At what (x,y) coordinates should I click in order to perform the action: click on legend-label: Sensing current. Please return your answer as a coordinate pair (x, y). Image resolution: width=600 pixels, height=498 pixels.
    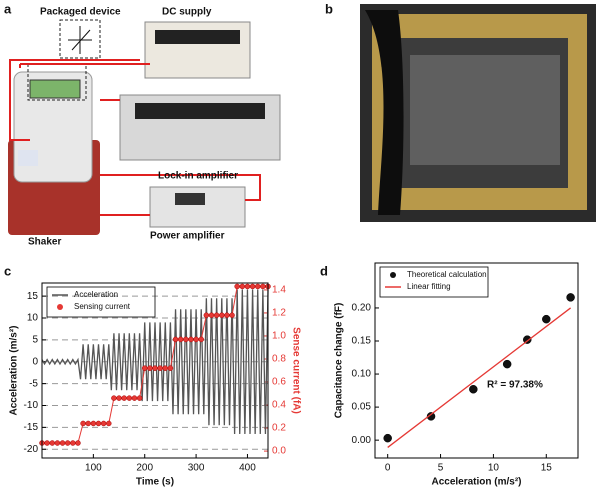
    Looking at the image, I should click on (102, 306).